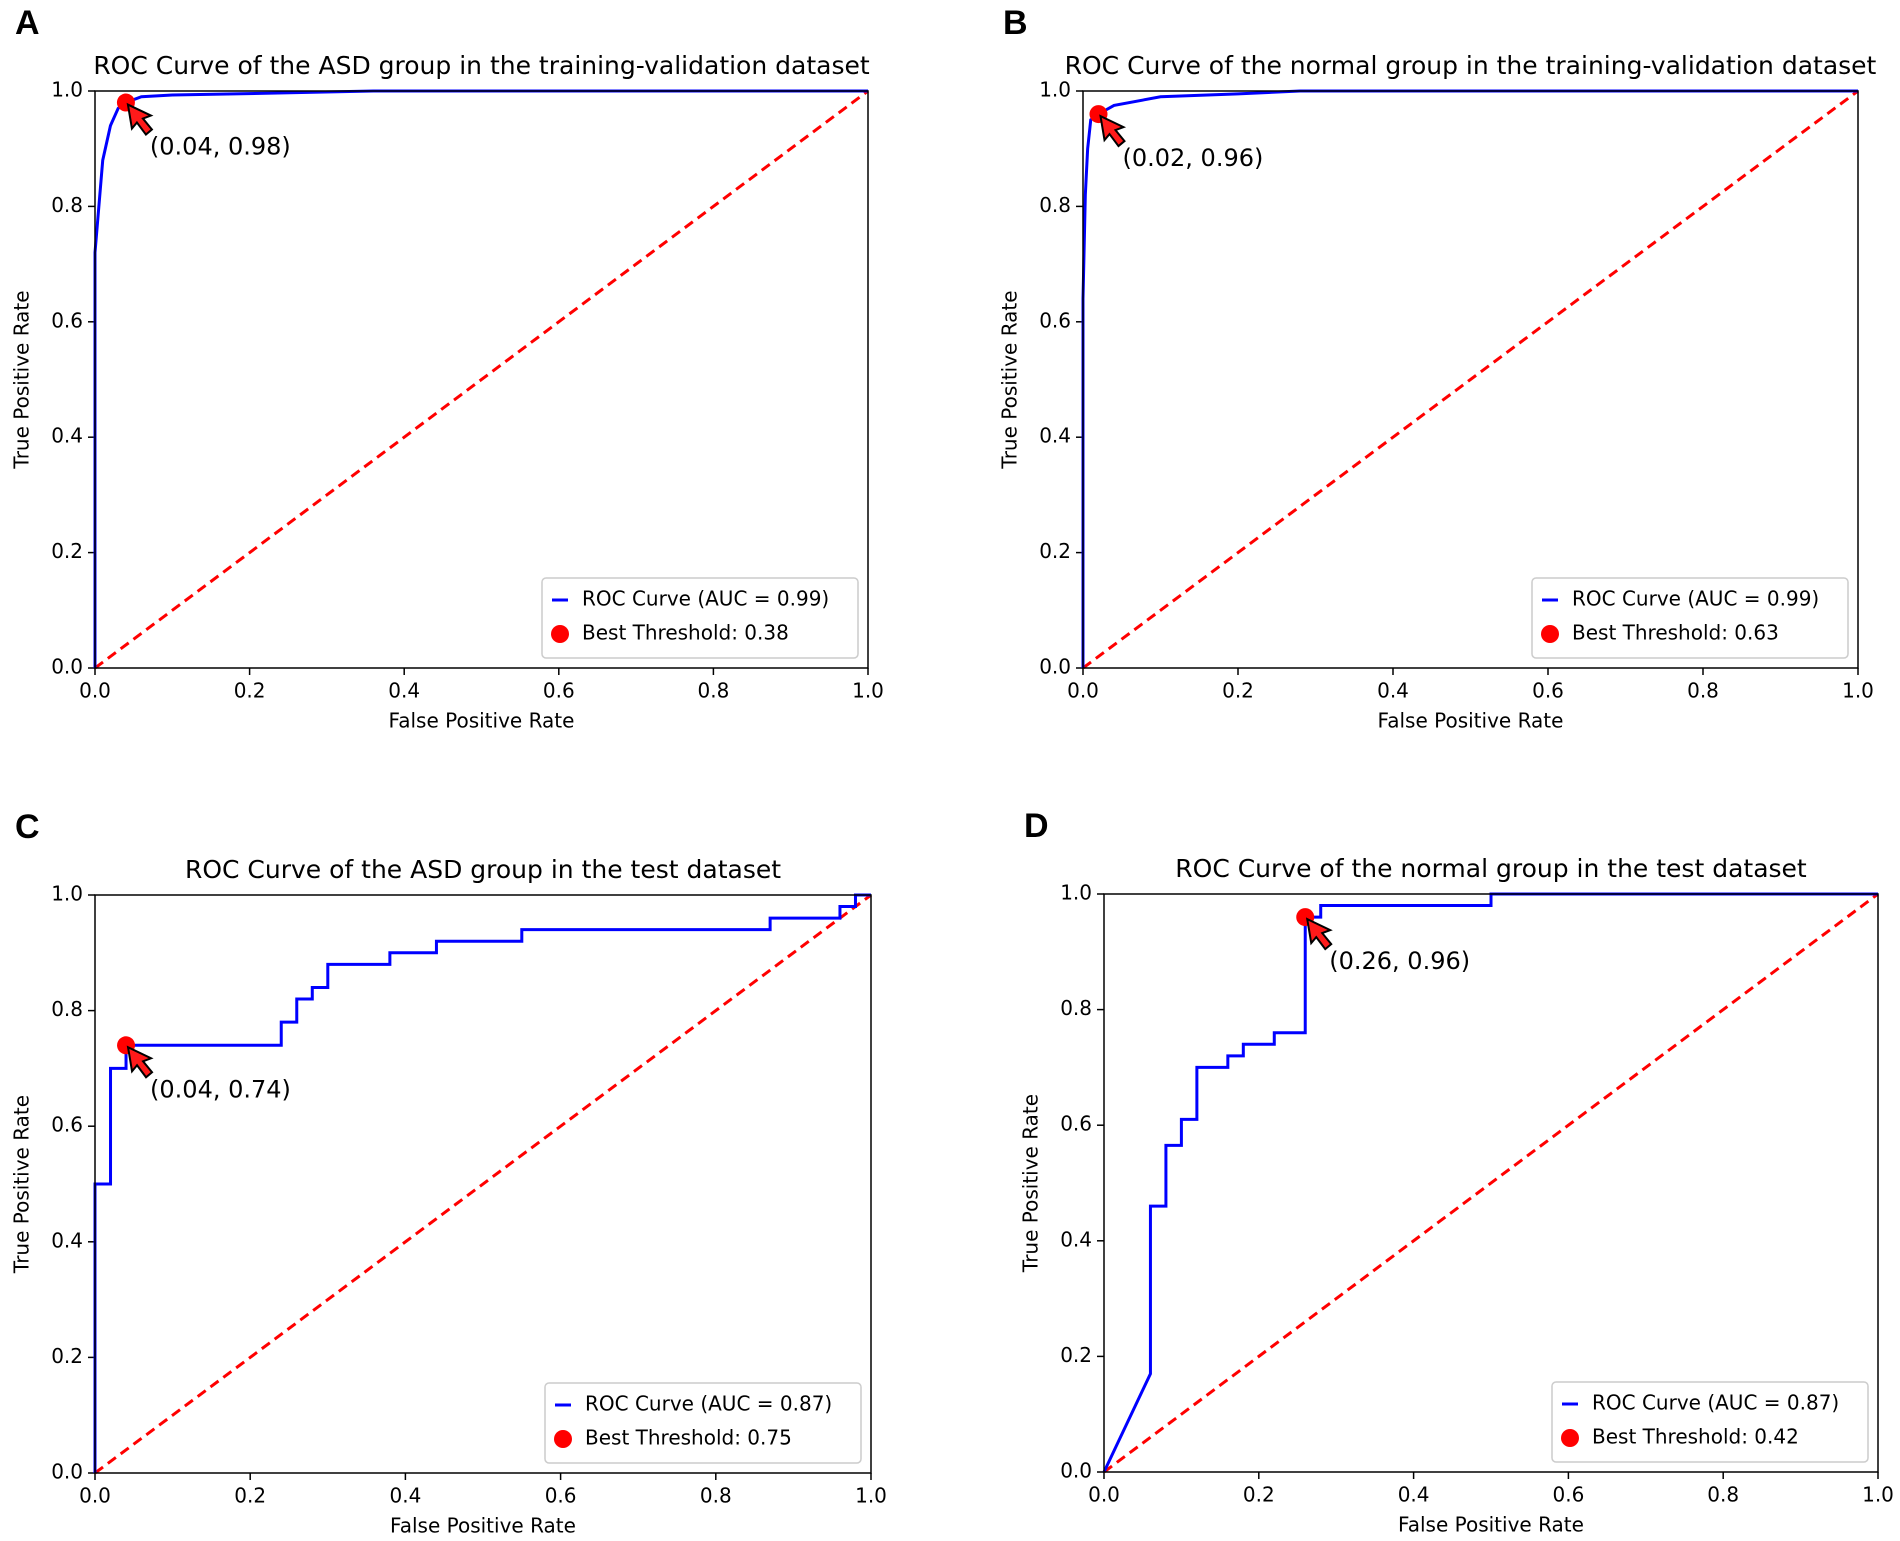  What do you see at coordinates (1015, 23) in the screenshot?
I see `panel-letter: B` at bounding box center [1015, 23].